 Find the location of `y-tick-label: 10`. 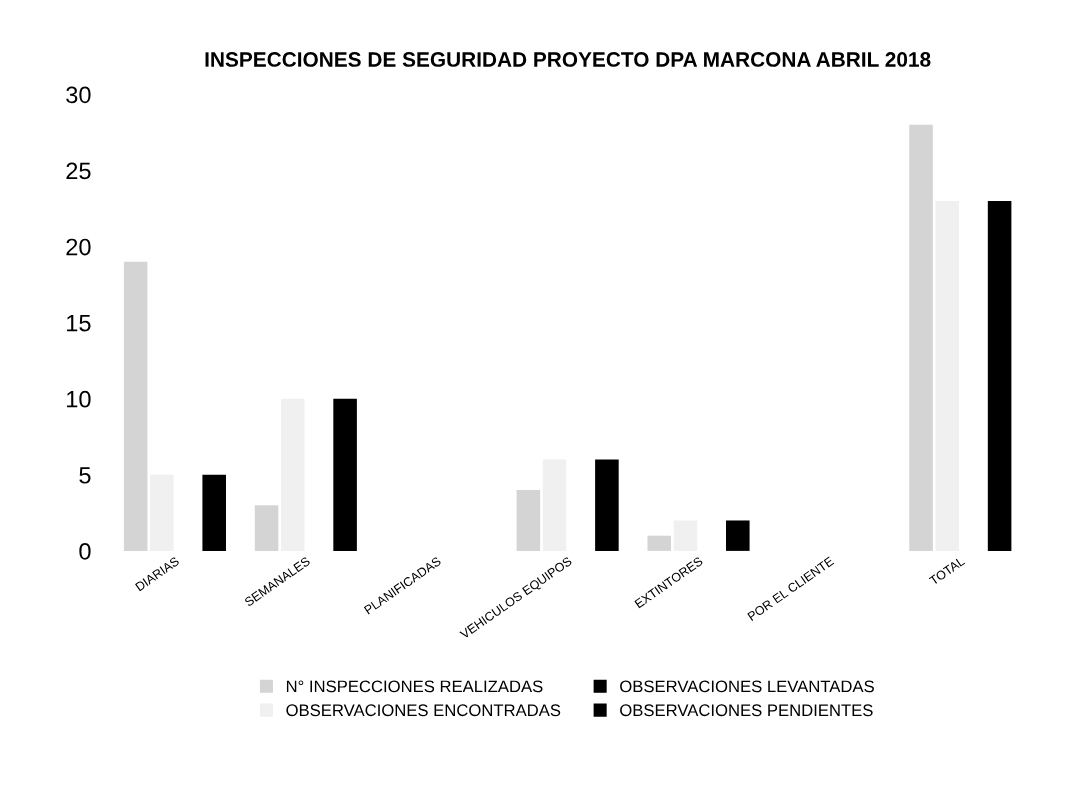

y-tick-label: 10 is located at coordinates (79, 399).